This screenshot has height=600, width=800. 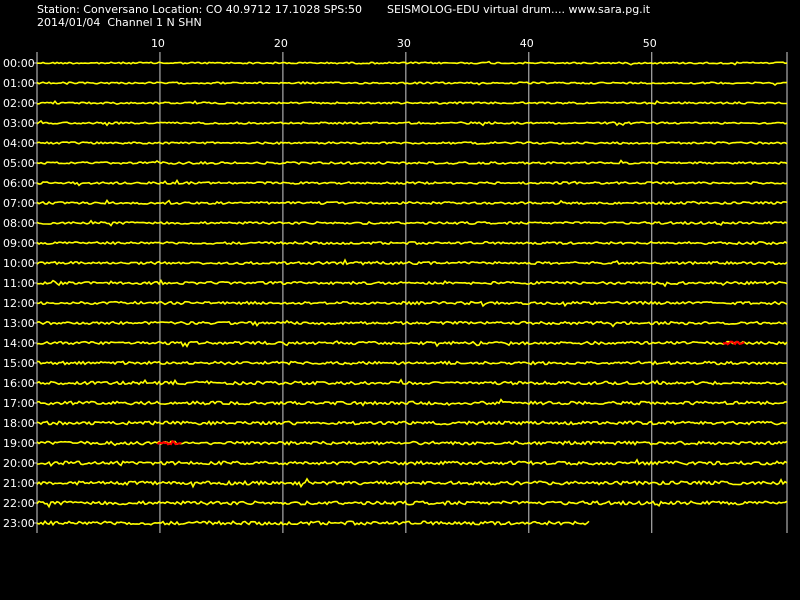 What do you see at coordinates (19, 503) in the screenshot?
I see `hour-label: 22:00` at bounding box center [19, 503].